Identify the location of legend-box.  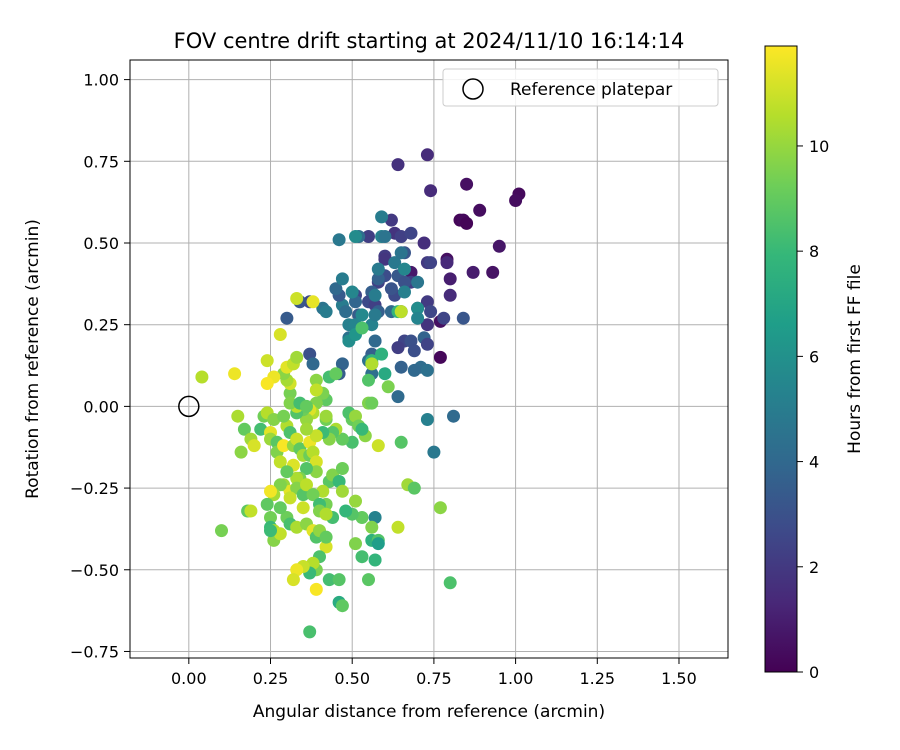
(580, 87).